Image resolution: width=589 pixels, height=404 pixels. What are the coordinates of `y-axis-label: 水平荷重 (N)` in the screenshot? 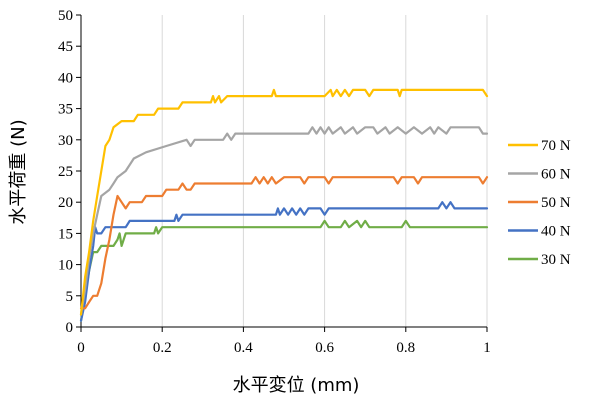 It's located at (18, 171).